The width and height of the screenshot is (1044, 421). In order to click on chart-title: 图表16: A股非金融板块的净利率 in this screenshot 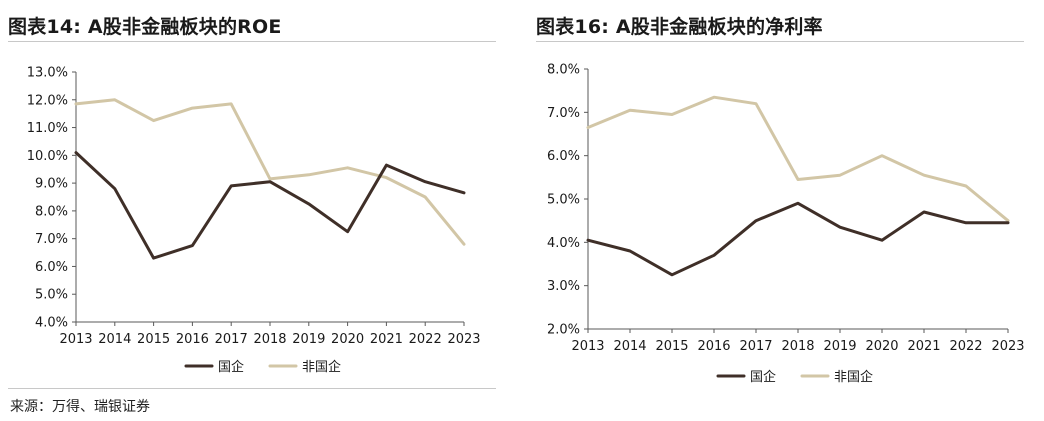, I will do `click(679, 27)`.